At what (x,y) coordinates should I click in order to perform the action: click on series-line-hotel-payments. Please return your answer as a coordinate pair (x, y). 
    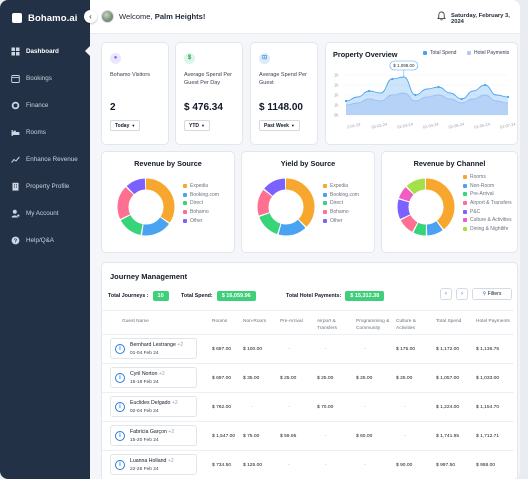
    Looking at the image, I should click on (427, 99).